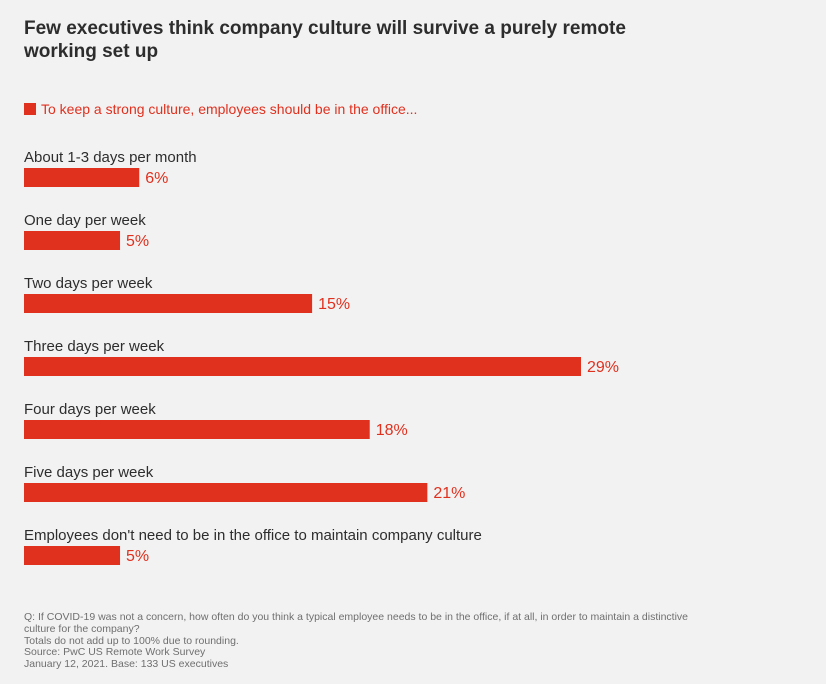 The width and height of the screenshot is (826, 684). I want to click on category-label: Five days per week, so click(89, 472).